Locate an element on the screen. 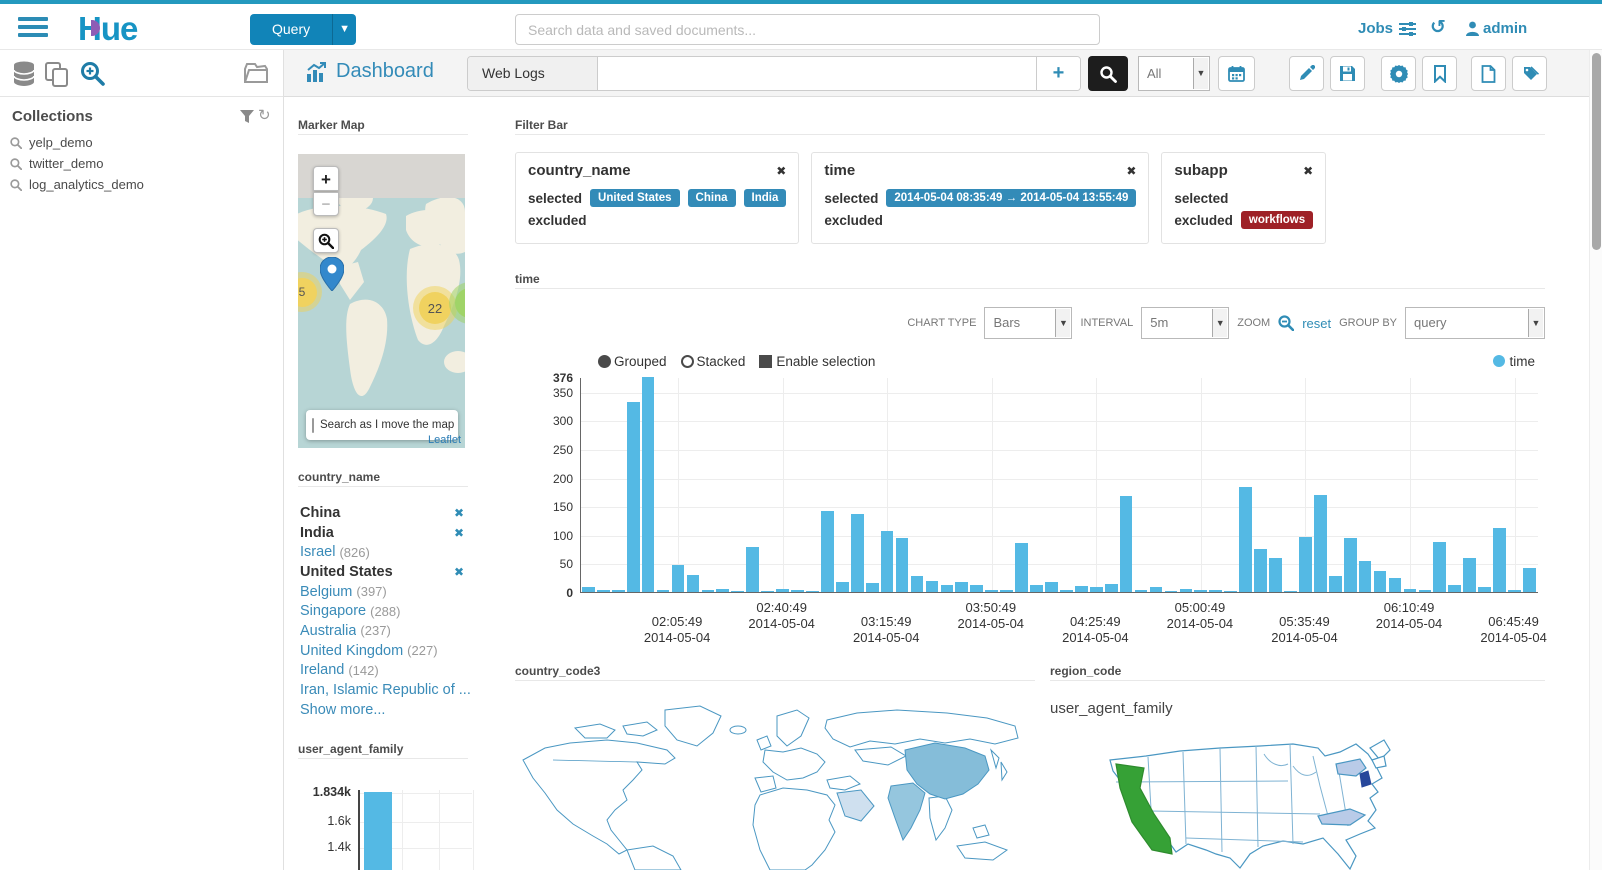 Image resolution: width=1602 pixels, height=870 pixels. settings-button is located at coordinates (1398, 73).